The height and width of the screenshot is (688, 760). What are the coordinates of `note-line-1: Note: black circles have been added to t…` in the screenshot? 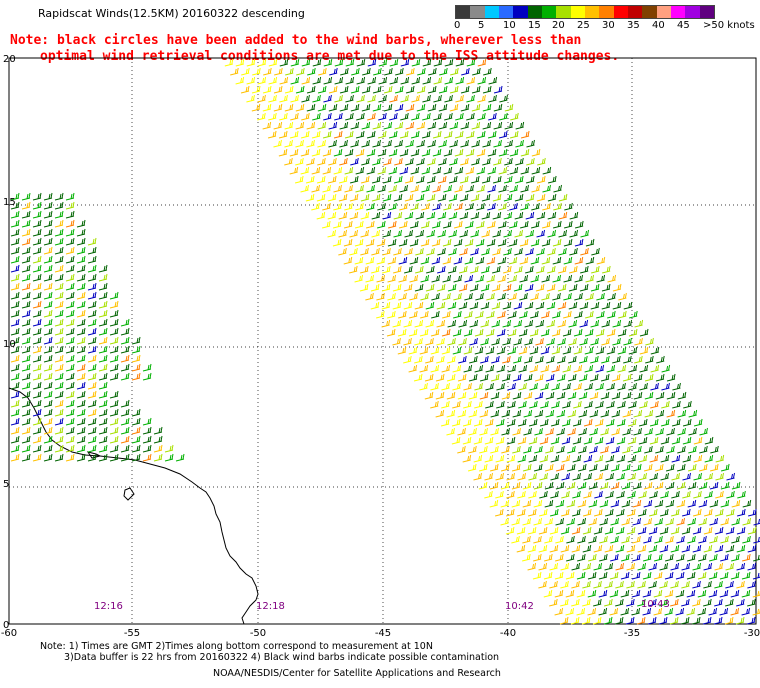 It's located at (296, 40).